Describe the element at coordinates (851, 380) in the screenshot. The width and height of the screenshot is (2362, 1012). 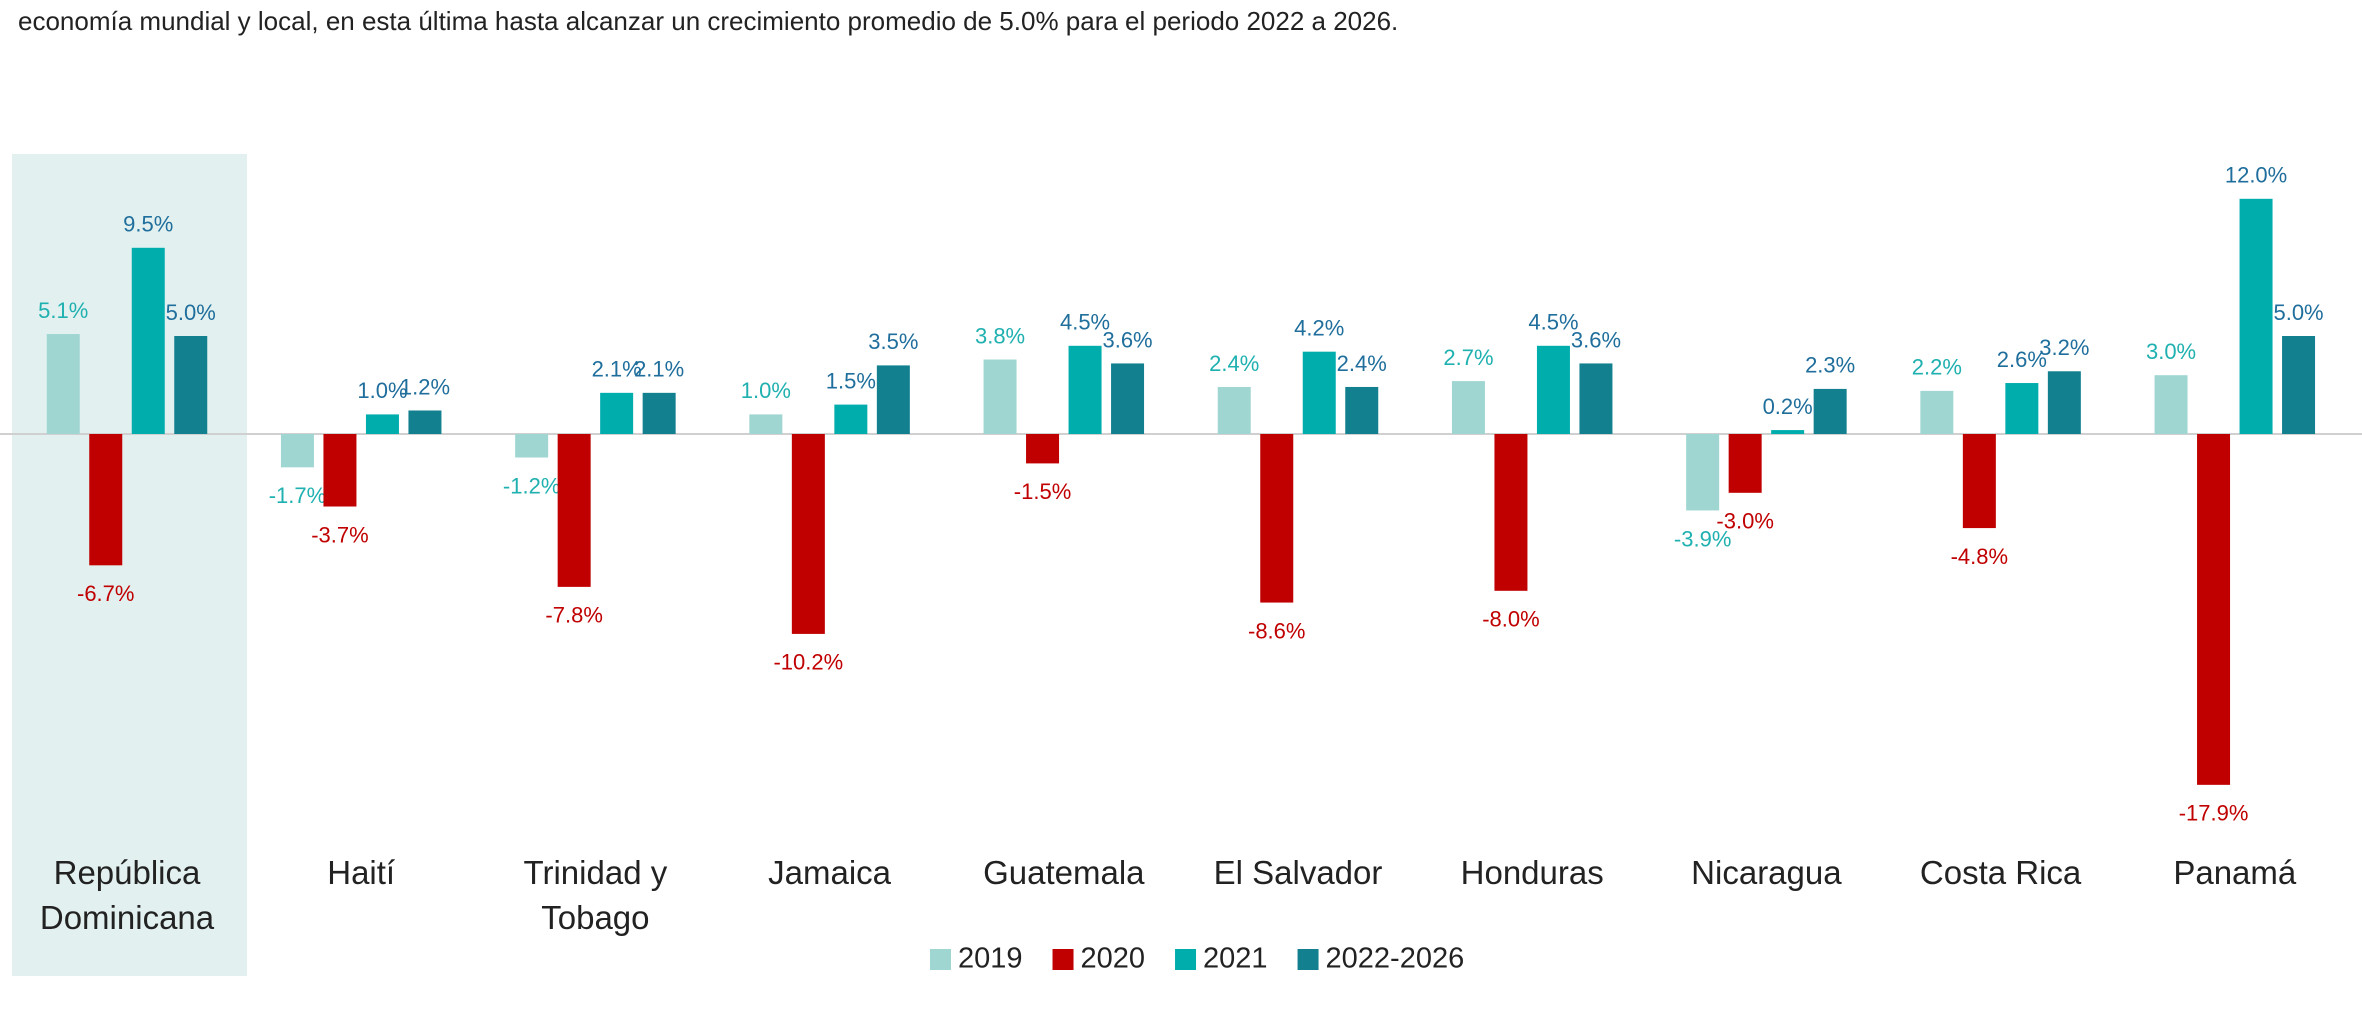
I see `value-label: 1.5%` at that location.